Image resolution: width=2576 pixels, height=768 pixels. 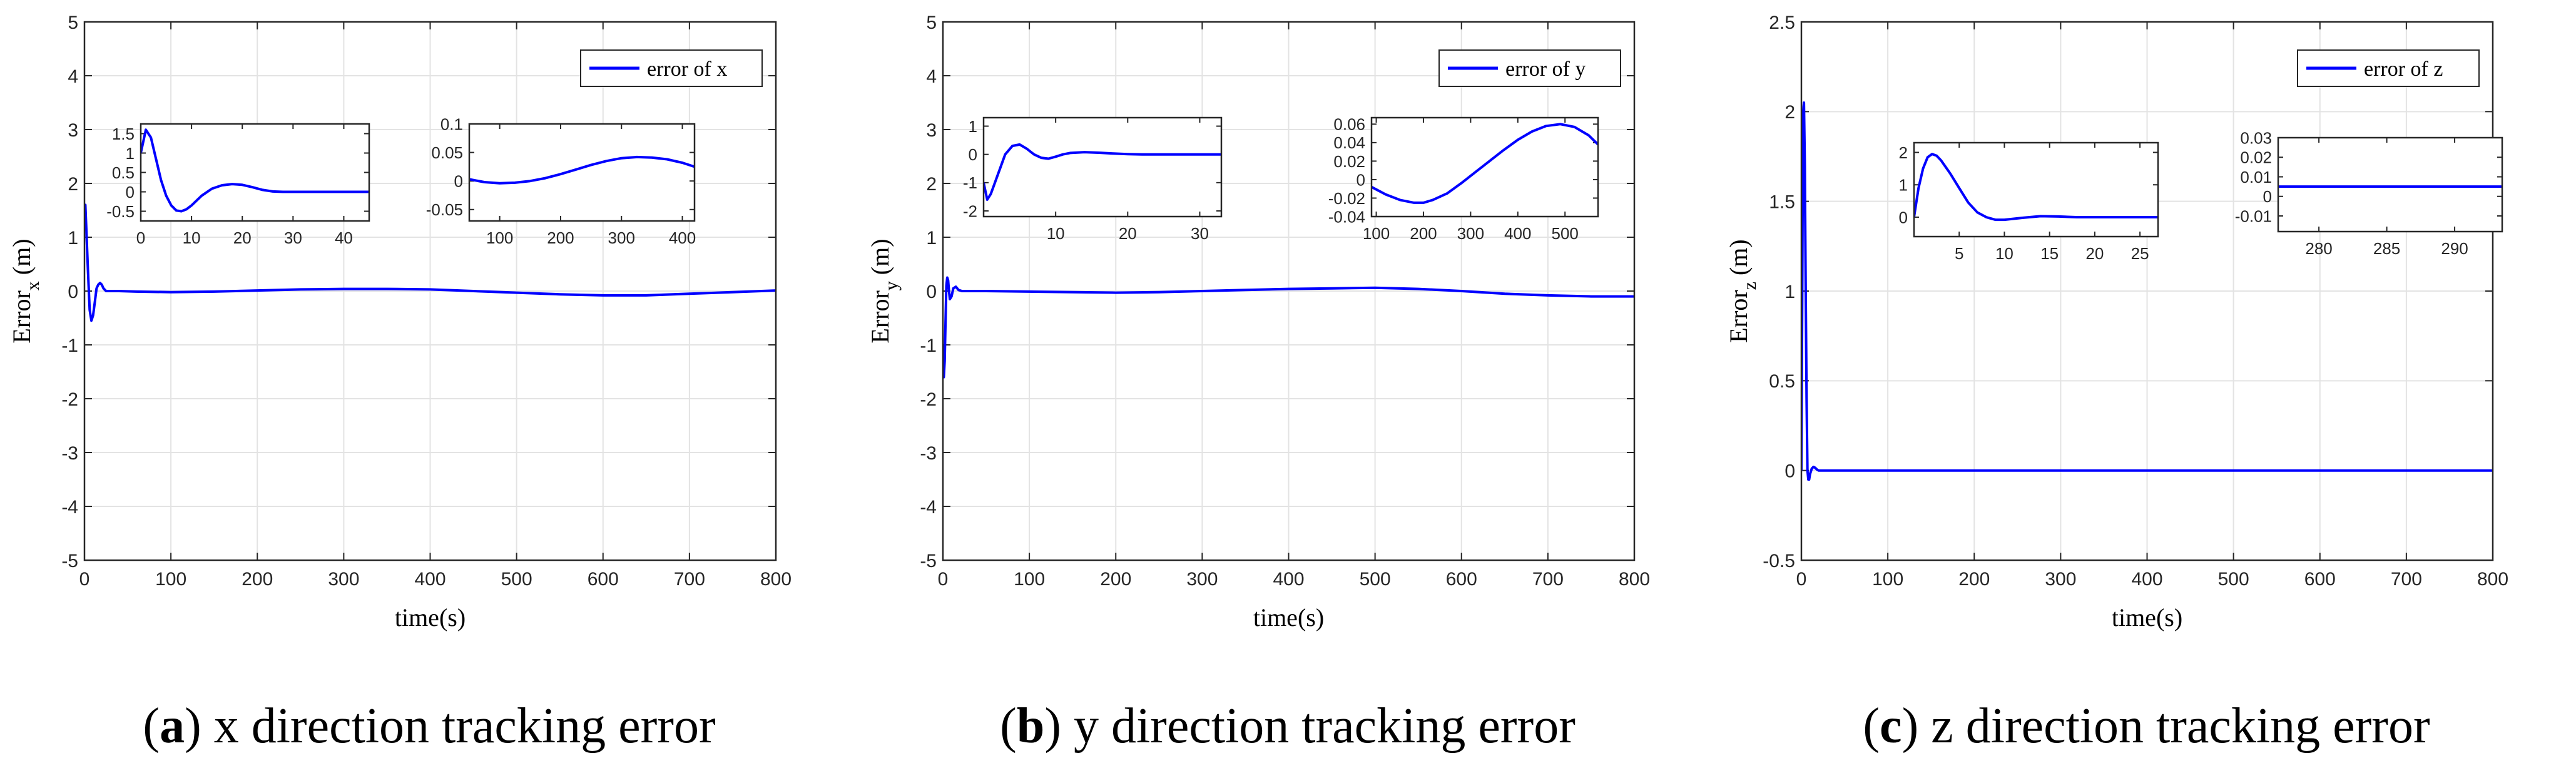 What do you see at coordinates (344, 237) in the screenshot?
I see `x-tick-label: 40` at bounding box center [344, 237].